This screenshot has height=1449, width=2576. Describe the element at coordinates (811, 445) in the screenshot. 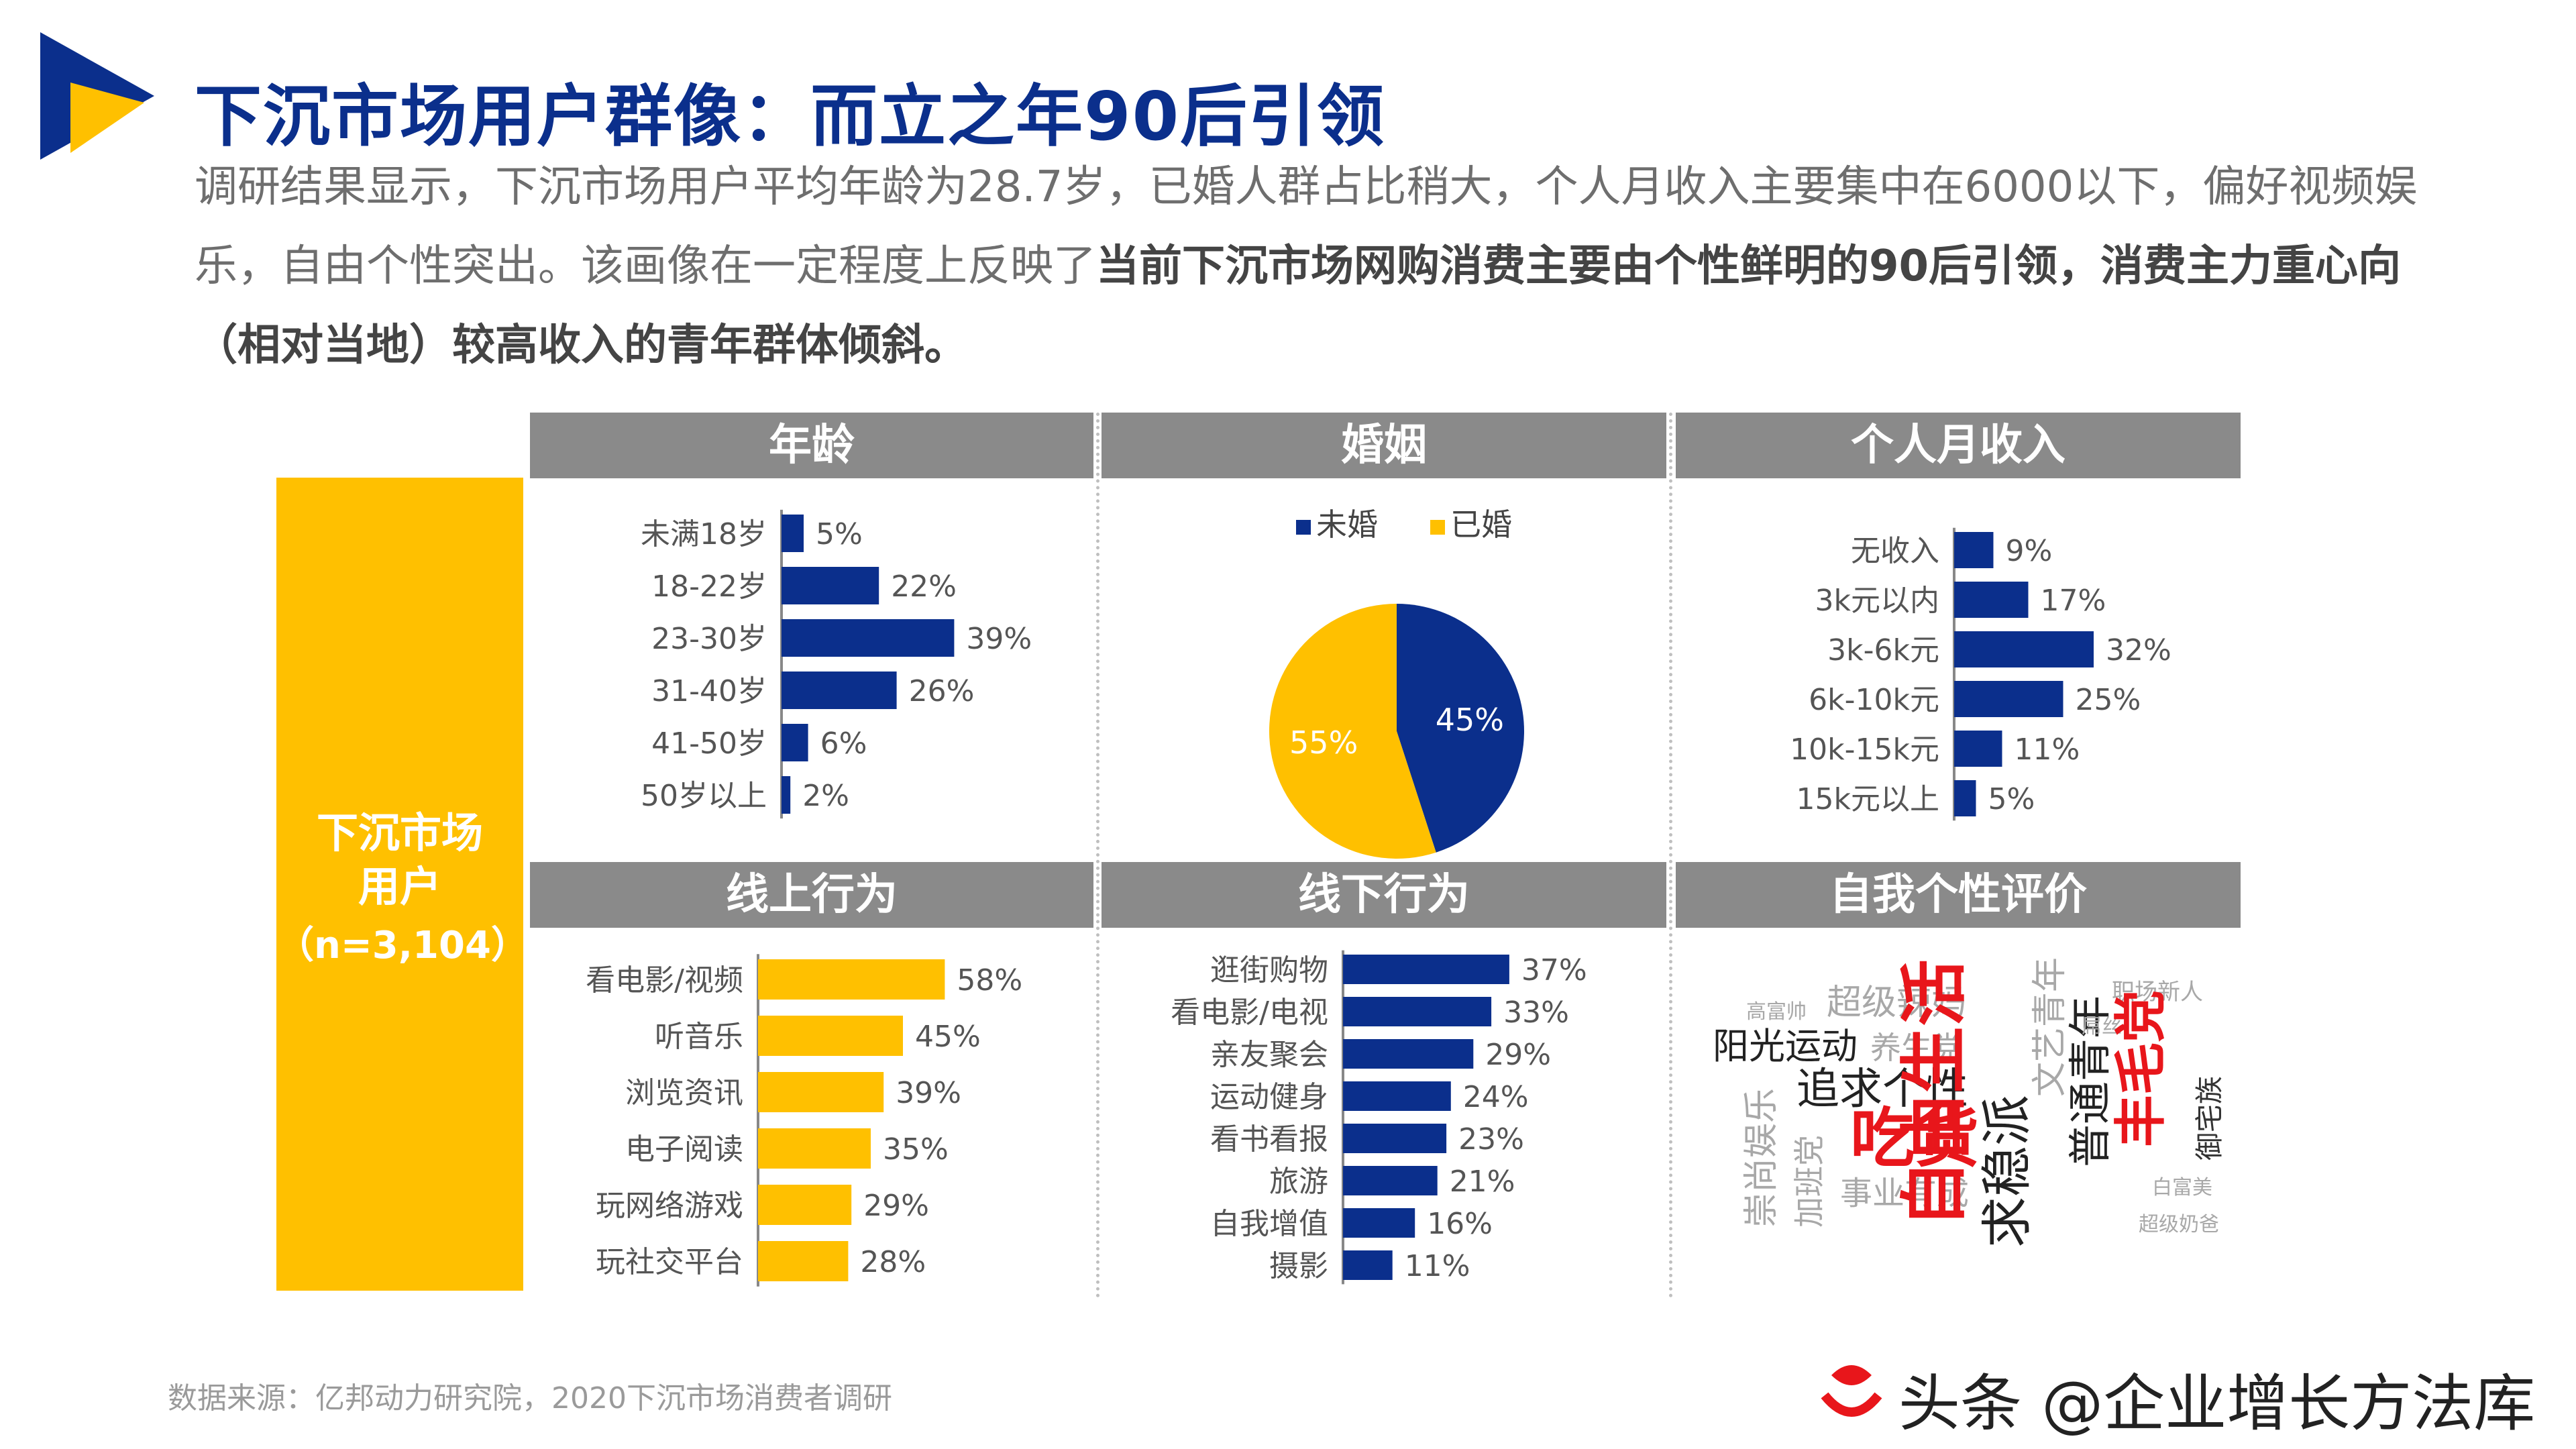

I see `panel-header-age: 年龄` at that location.